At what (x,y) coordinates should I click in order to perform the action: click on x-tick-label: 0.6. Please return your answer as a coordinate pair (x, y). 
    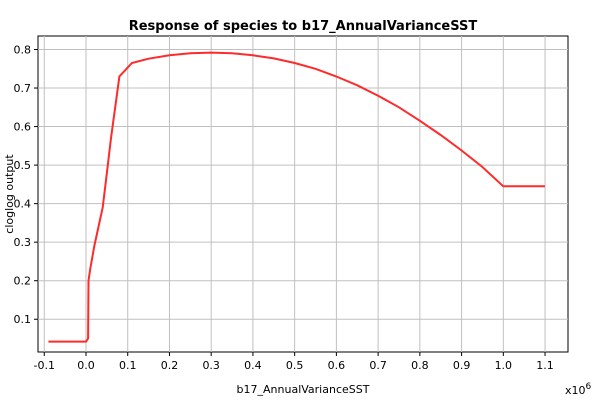
    Looking at the image, I should click on (337, 365).